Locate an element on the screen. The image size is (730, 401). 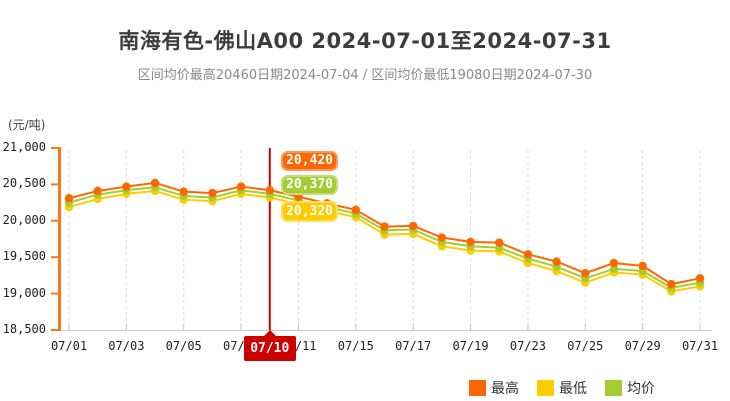
legend-item-low: 最低 is located at coordinates (562, 388).